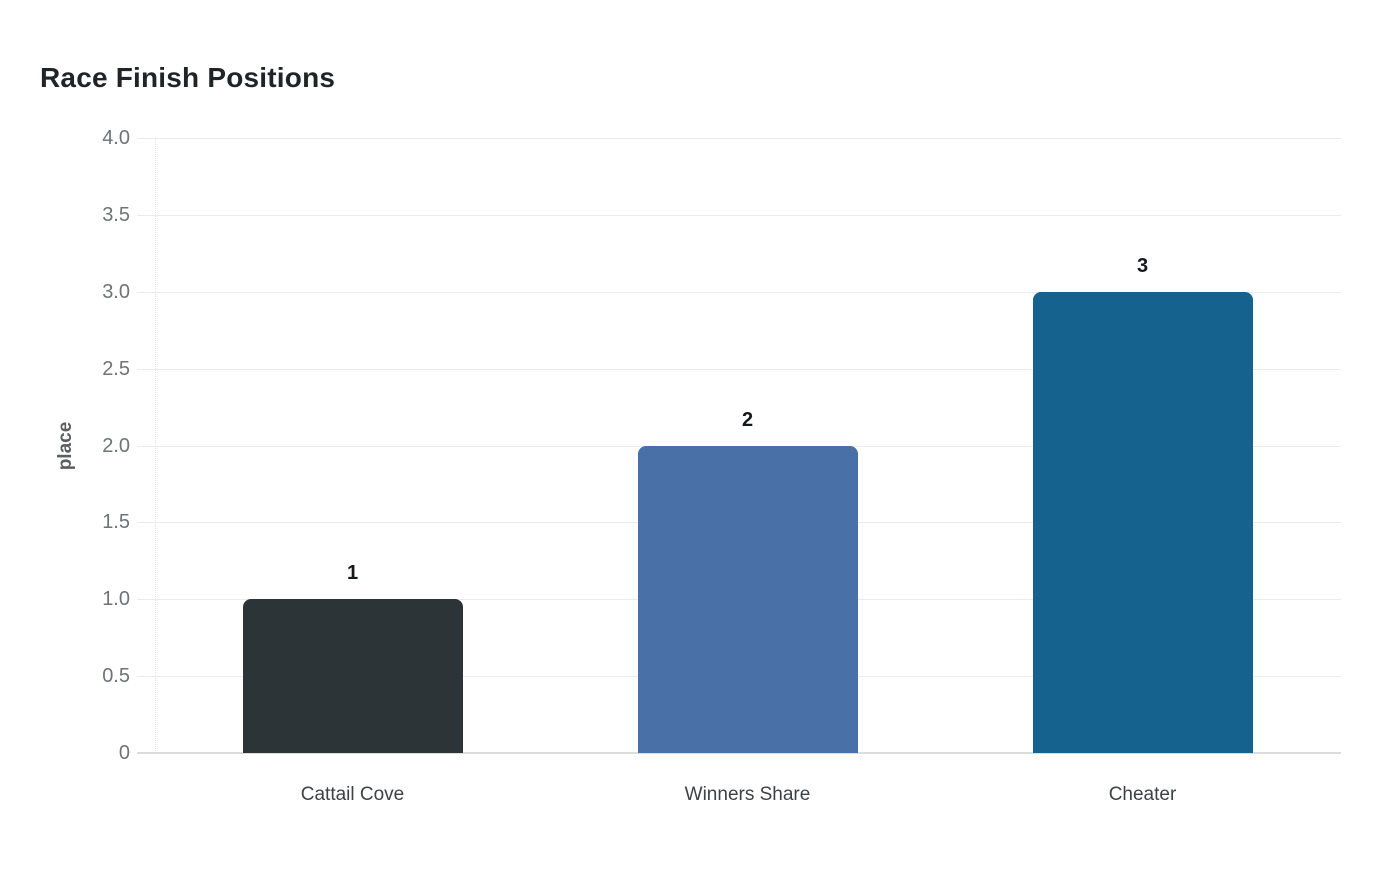 This screenshot has height=880, width=1400. Describe the element at coordinates (1142, 794) in the screenshot. I see `x-category-label: Cheater` at that location.